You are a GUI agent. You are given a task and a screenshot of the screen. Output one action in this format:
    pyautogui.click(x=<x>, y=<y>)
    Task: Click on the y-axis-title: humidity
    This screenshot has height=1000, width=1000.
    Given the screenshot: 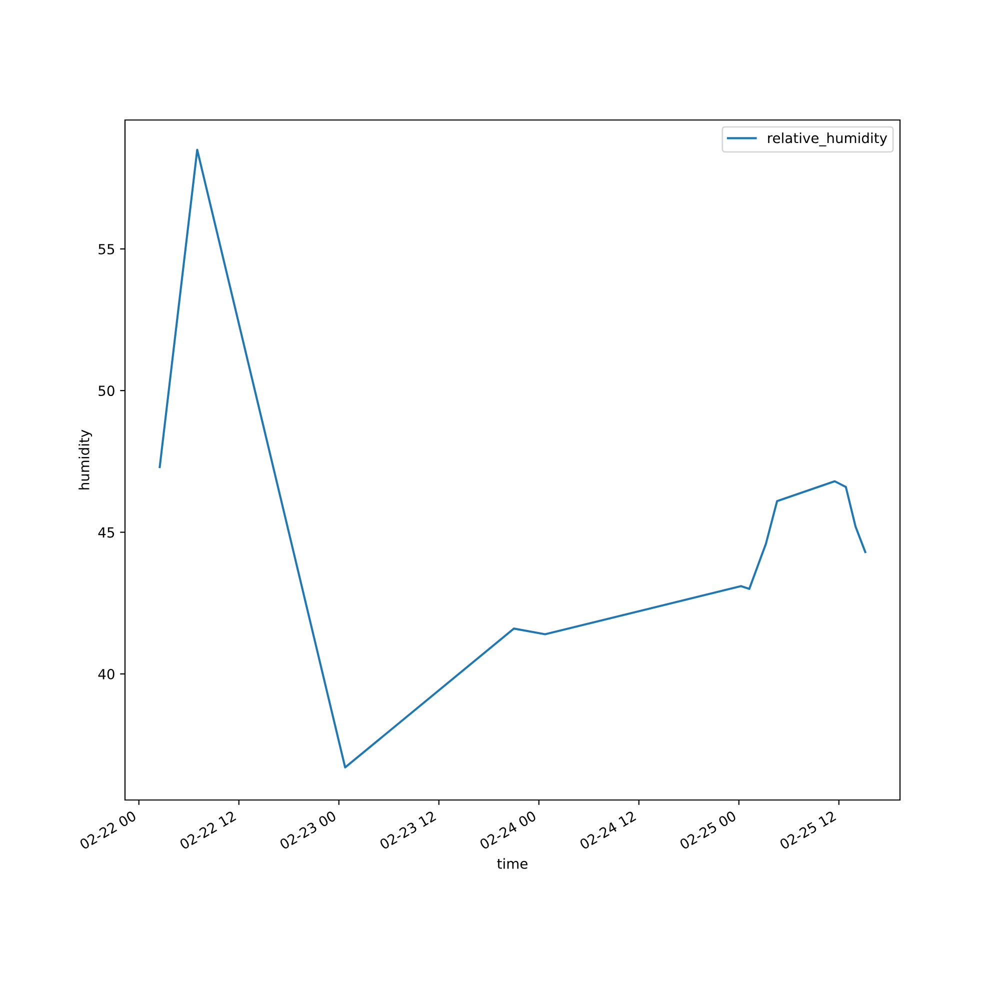 What is the action you would take?
    pyautogui.click(x=85, y=460)
    